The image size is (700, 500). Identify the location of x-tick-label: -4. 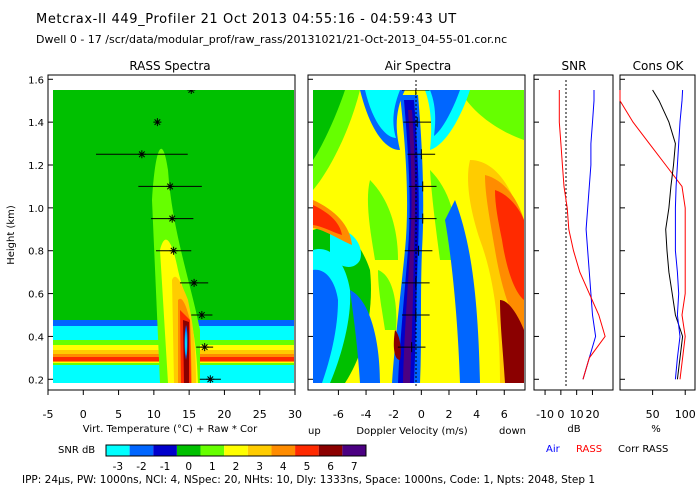
(366, 414).